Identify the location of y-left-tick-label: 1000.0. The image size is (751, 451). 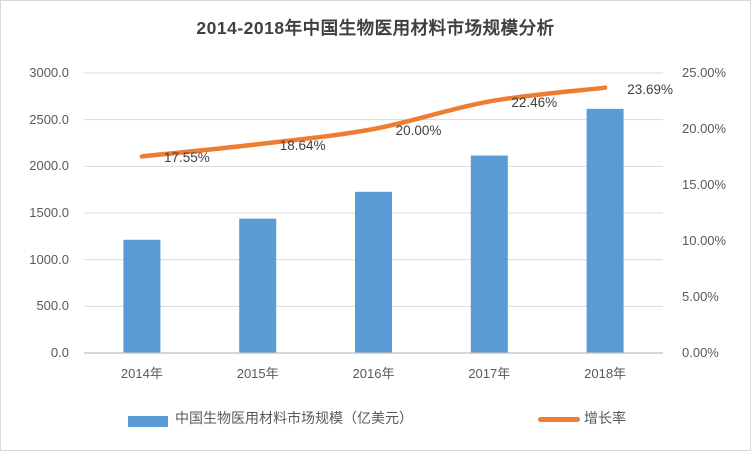
(49, 259).